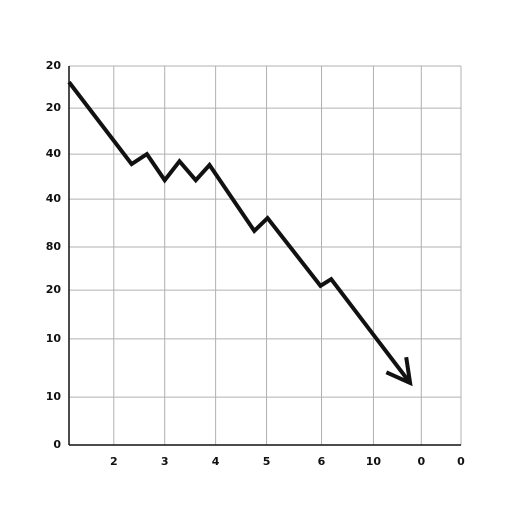  I want to click on y-tick-label: 0, so click(57, 444).